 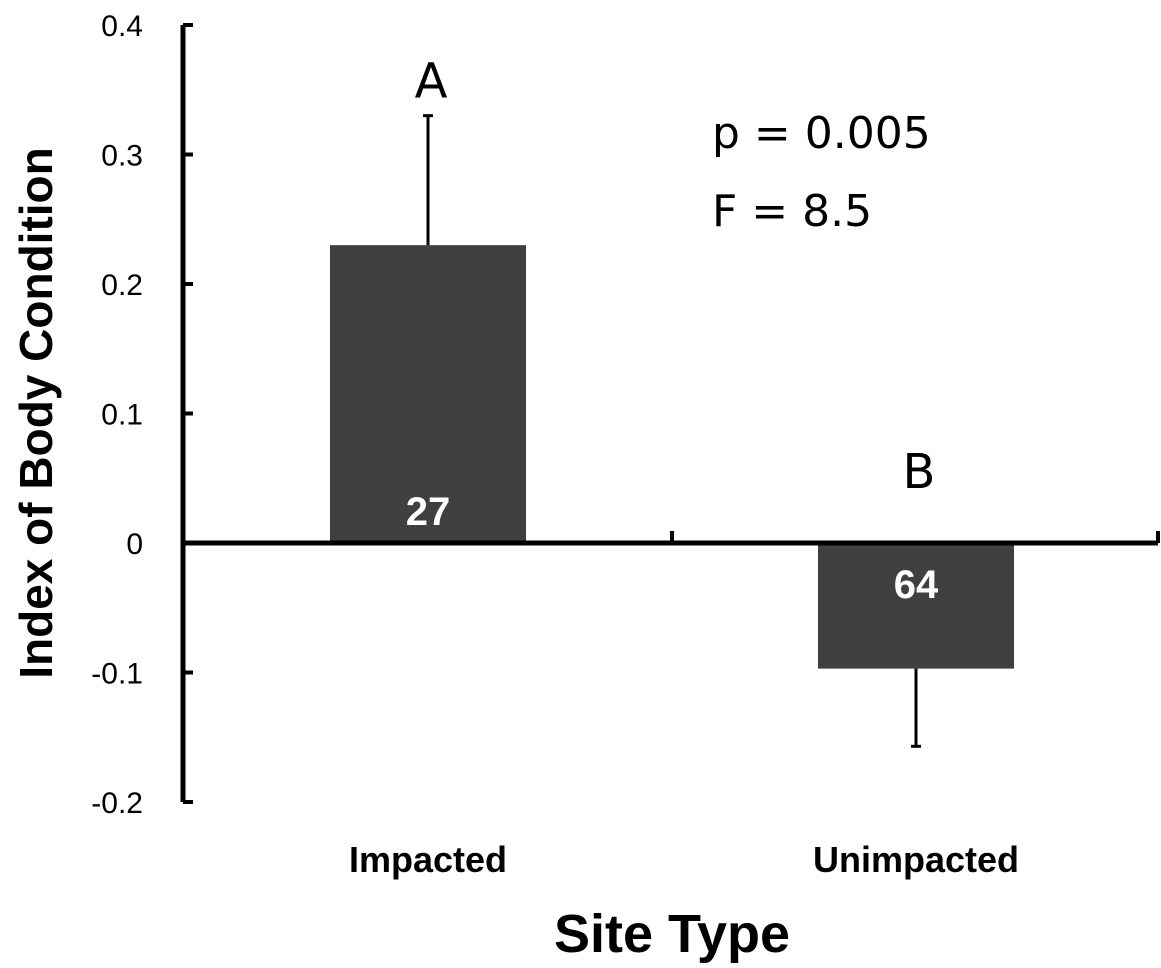 What do you see at coordinates (117, 674) in the screenshot?
I see `y-tick-label: -0.1` at bounding box center [117, 674].